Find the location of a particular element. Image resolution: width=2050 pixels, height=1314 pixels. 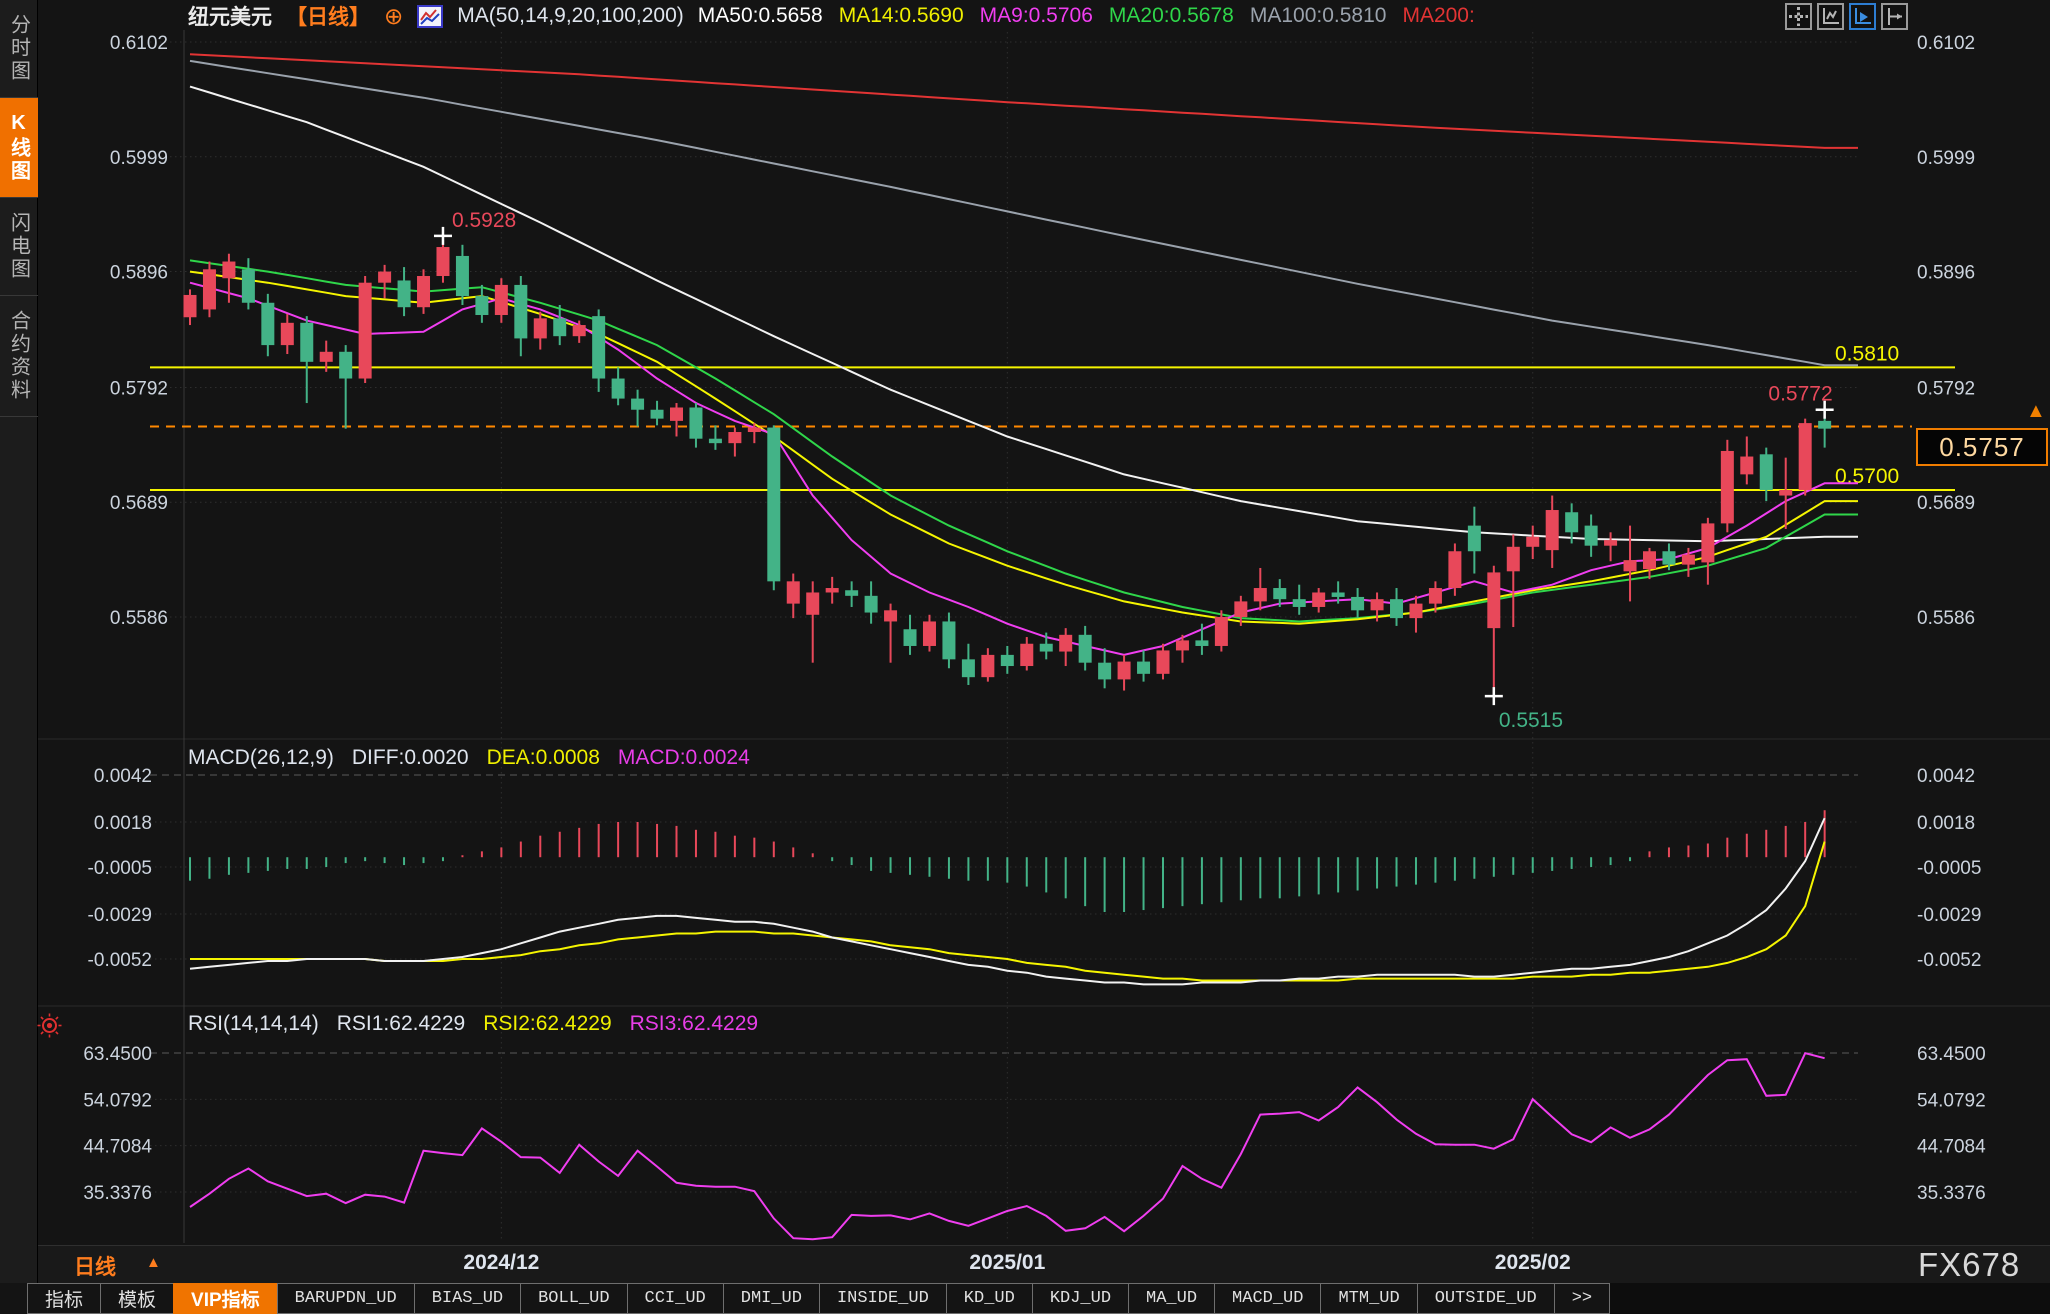

rsi-layer is located at coordinates (1007, 1146).